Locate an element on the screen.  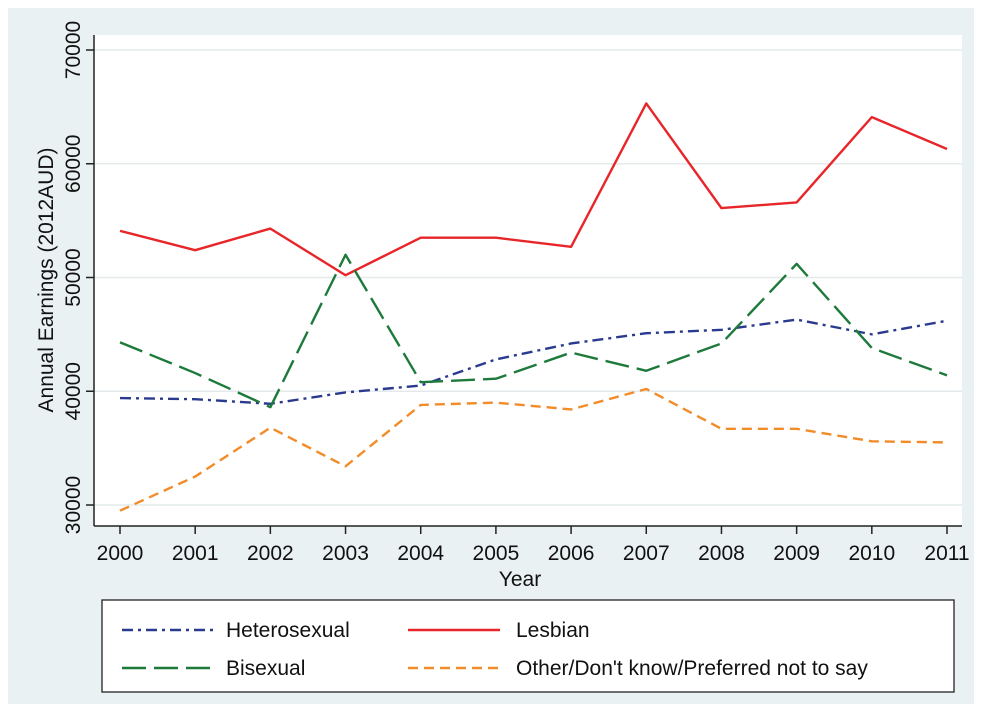
x-tick-label: 2005 is located at coordinates (496, 553).